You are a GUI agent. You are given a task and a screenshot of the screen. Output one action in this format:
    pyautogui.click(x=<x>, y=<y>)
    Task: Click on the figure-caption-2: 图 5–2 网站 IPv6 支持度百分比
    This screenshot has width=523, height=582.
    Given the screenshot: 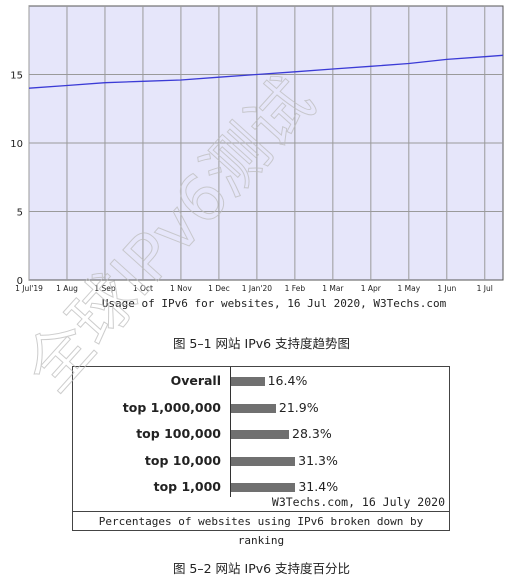 What is the action you would take?
    pyautogui.click(x=261, y=568)
    